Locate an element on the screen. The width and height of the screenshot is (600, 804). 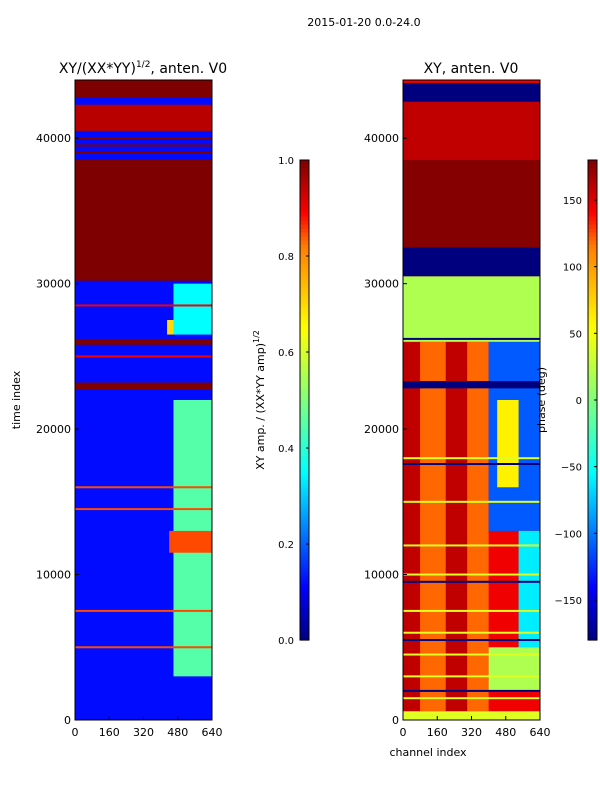
right-y-tick-label: 10000 is located at coordinates (381, 575).